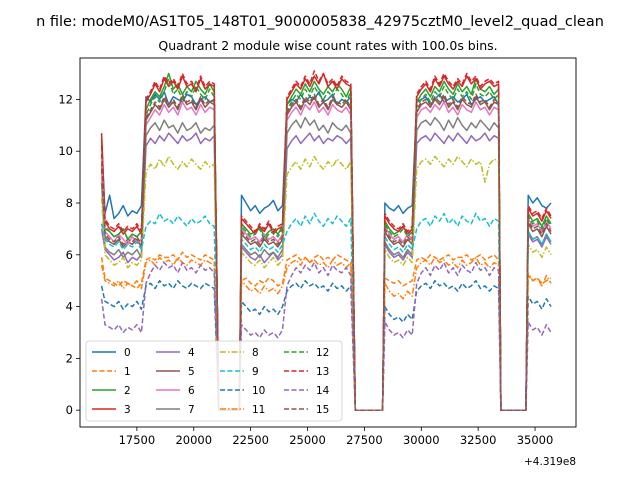 This screenshot has width=640, height=480. Describe the element at coordinates (478, 440) in the screenshot. I see `x-tick-label: 32500` at that location.